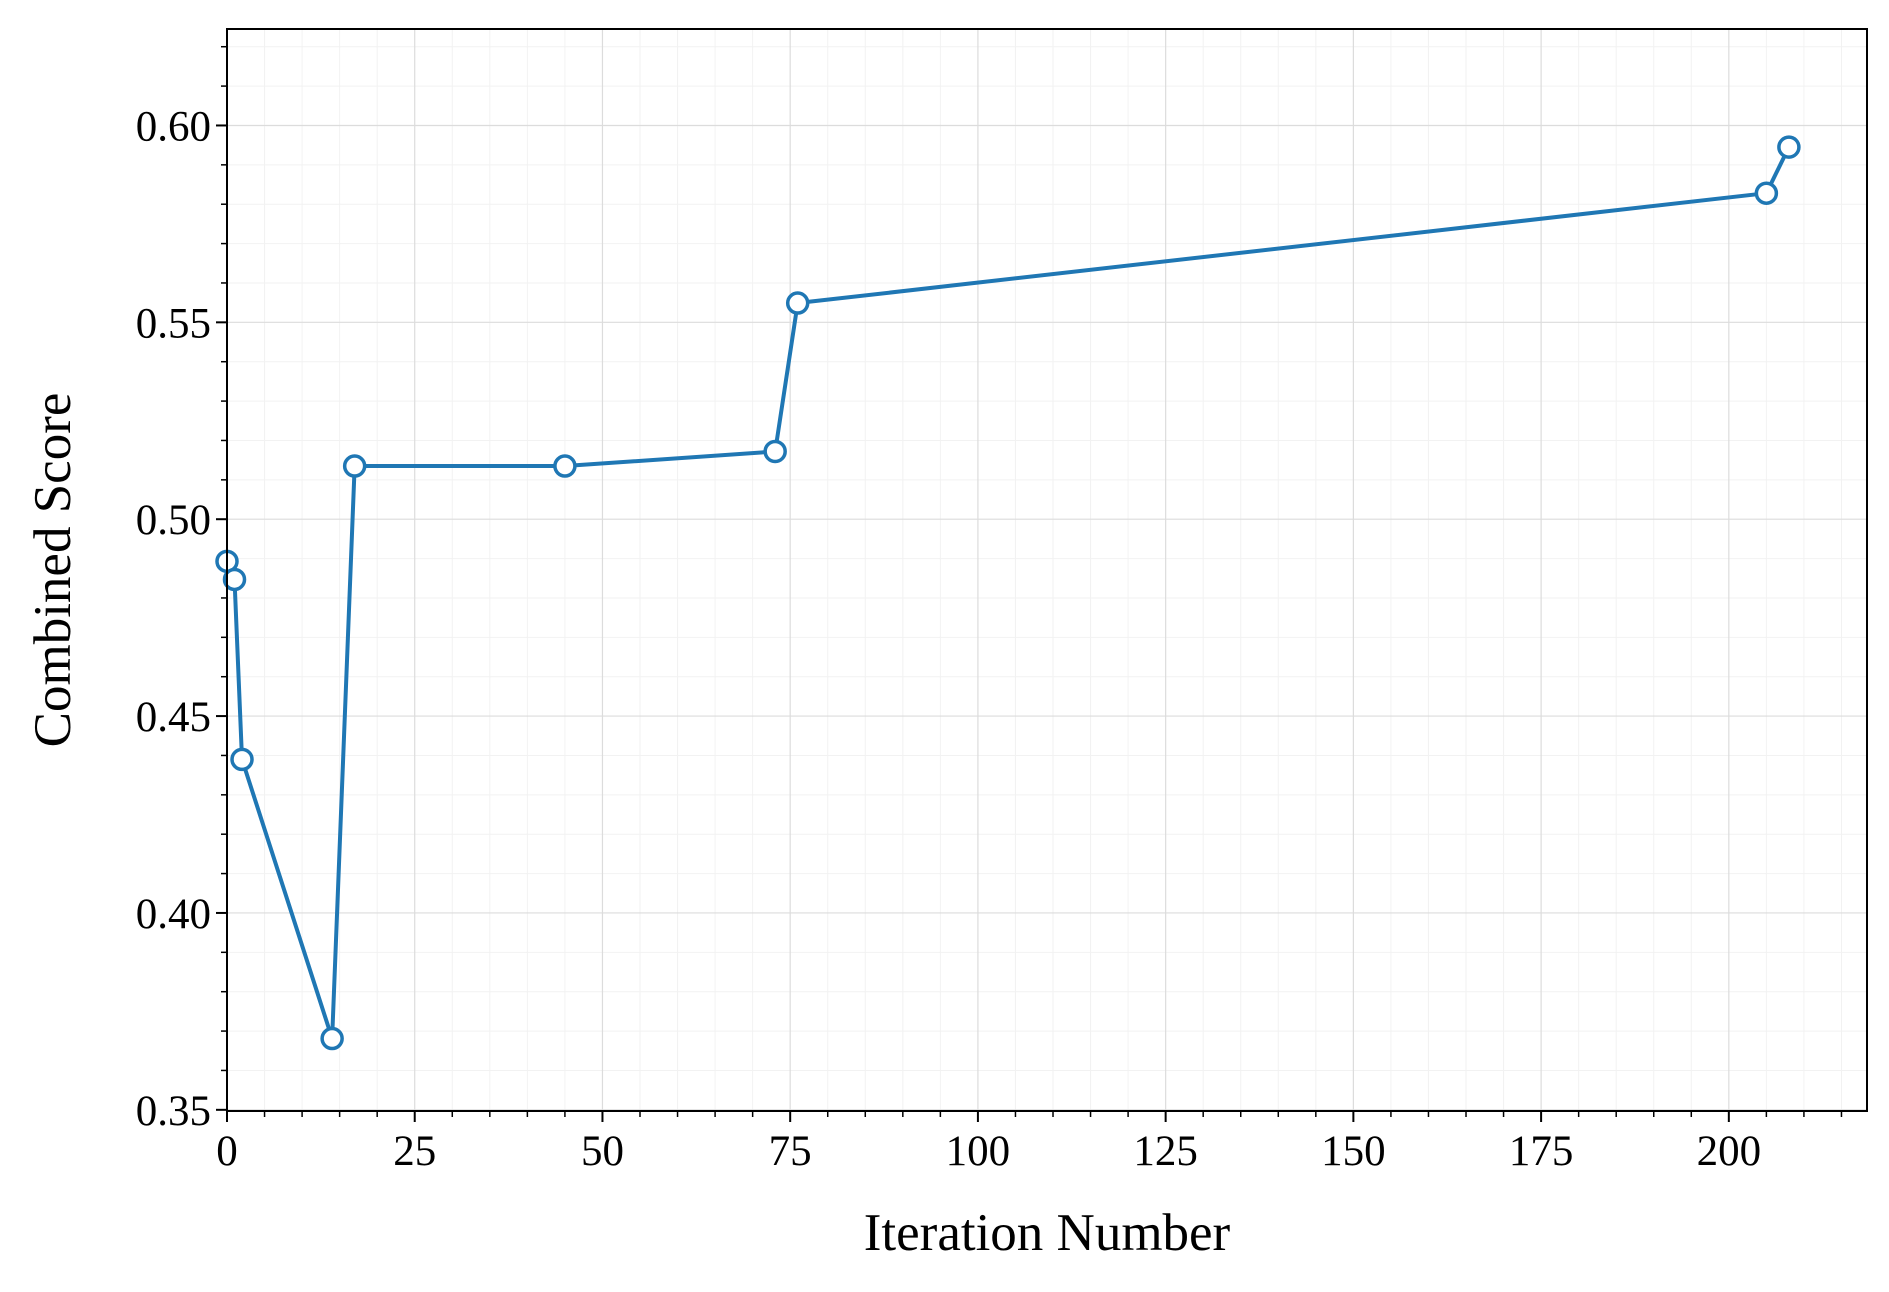  Describe the element at coordinates (173, 914) in the screenshot. I see `y-tick-label: 0.40` at that location.